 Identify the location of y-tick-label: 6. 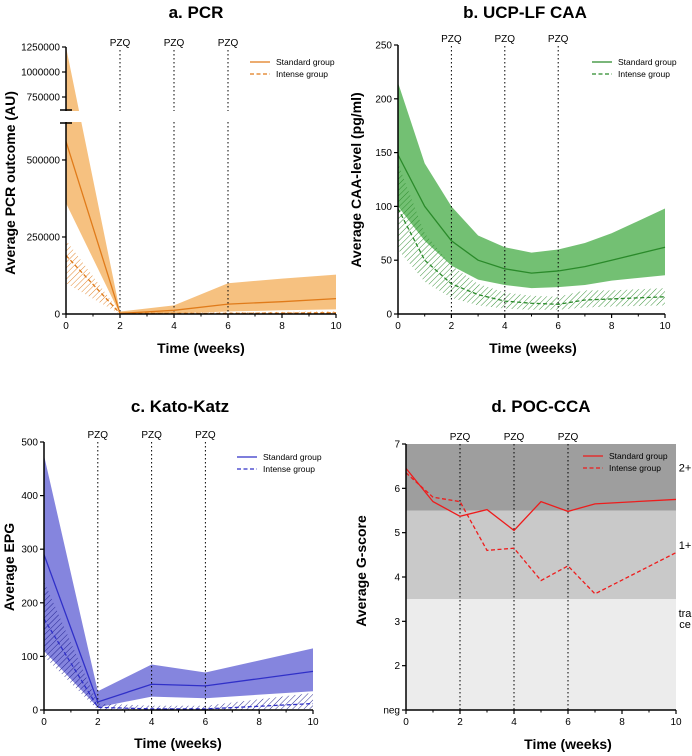
(397, 489).